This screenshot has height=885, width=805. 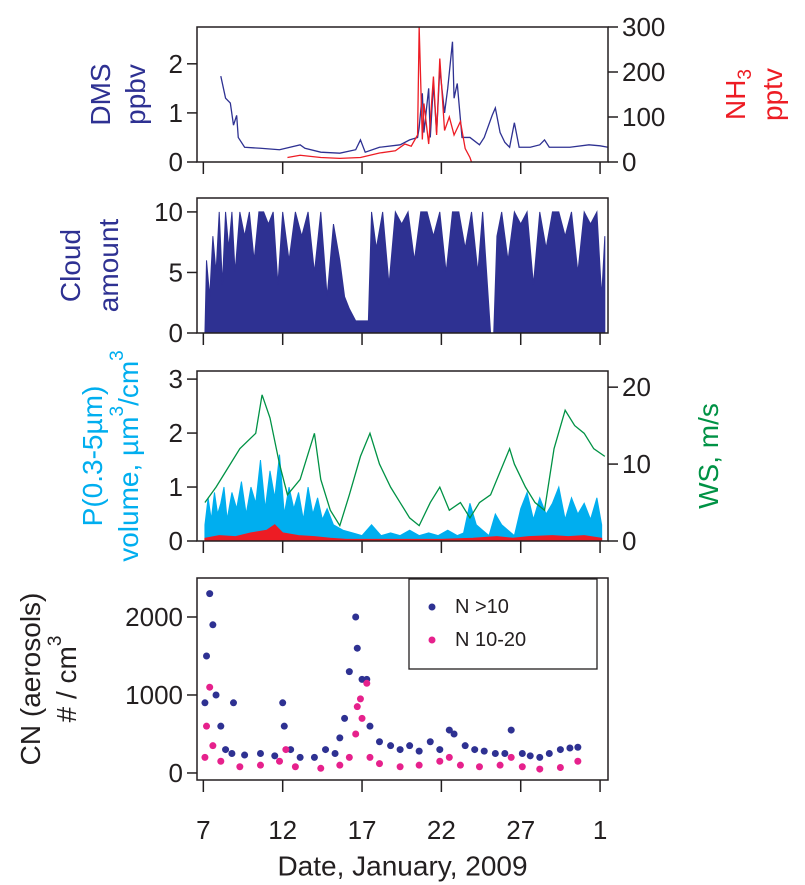 I want to click on y2-tick-label: 100, so click(x=643, y=117).